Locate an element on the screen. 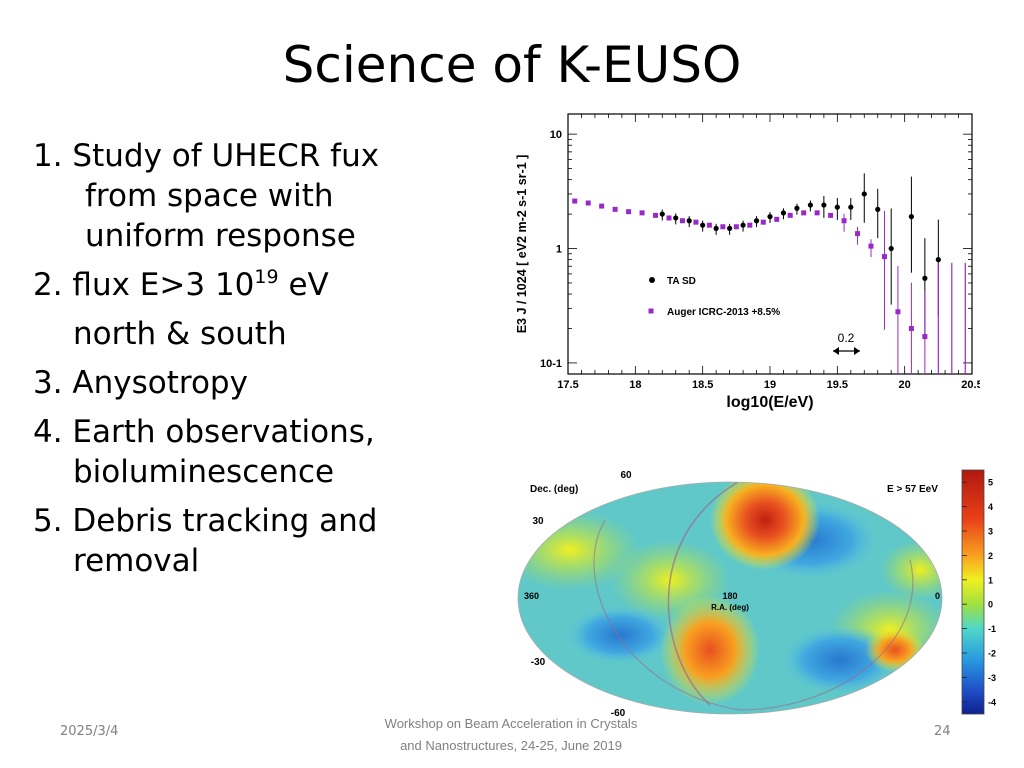  sky-map-tick-labels: 360 180 0 60 30 -30 -60 is located at coordinates (732, 594).